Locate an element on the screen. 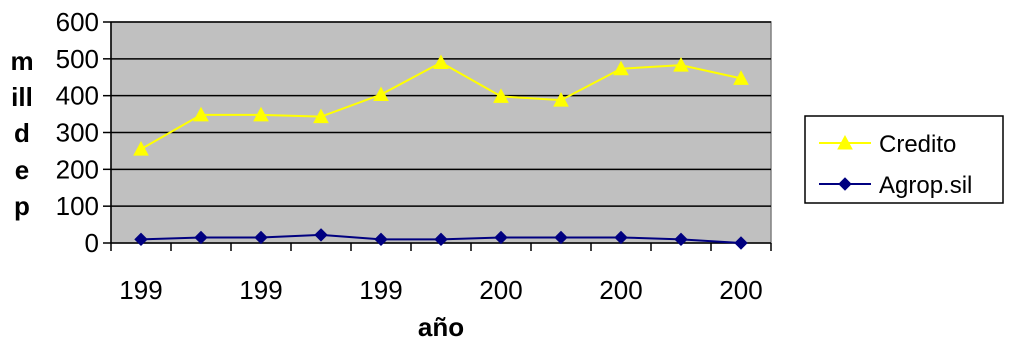 The height and width of the screenshot is (343, 1010). y-axis-title: m ill dep is located at coordinates (21, 133).